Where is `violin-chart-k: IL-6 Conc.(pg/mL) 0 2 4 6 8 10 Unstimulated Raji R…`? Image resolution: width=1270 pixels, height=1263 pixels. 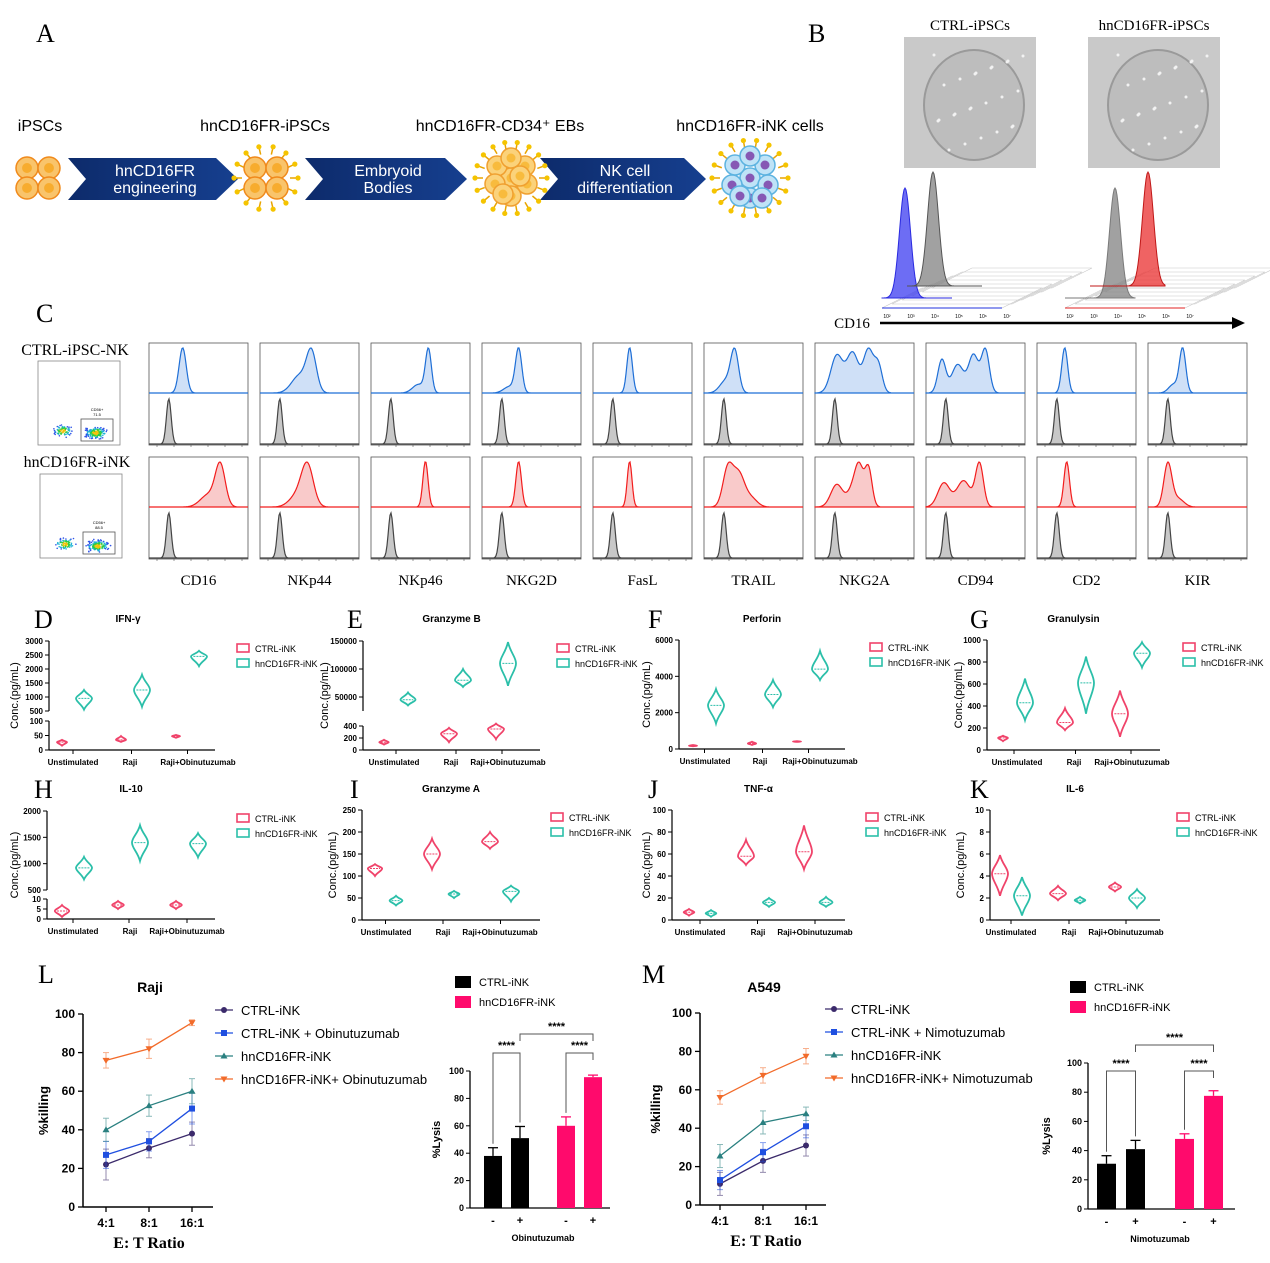
violin-chart-k: IL-6 Conc.(pg/mL) 0 2 4 6 8 10 Unstimulated Raji R… is located at coordinates (1106, 860).